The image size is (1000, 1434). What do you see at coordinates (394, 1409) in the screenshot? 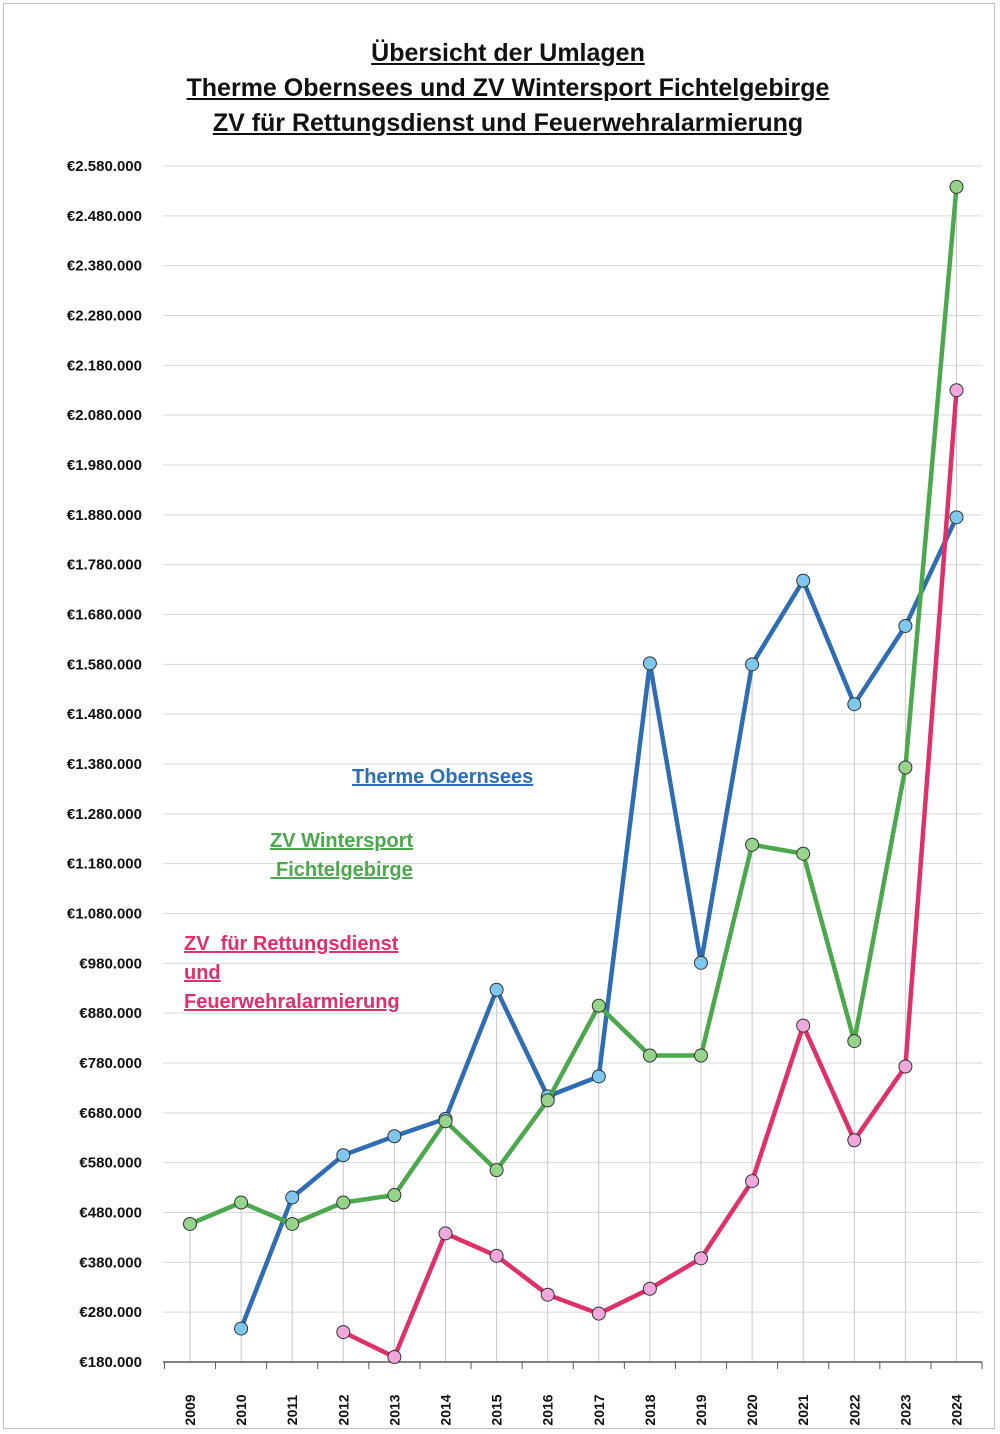
I see `x-tick-label: 2013` at bounding box center [394, 1409].